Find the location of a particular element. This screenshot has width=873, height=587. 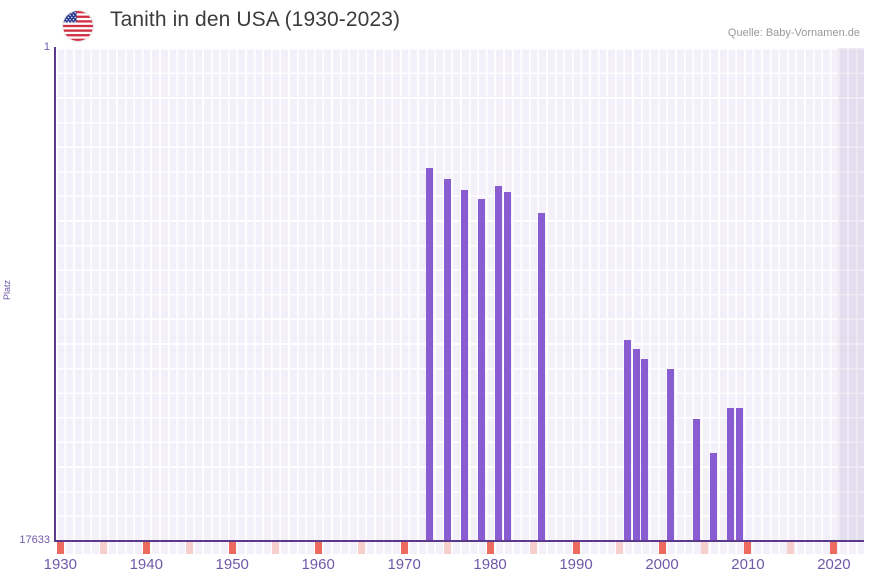

y-axis-line is located at coordinates (55, 294).